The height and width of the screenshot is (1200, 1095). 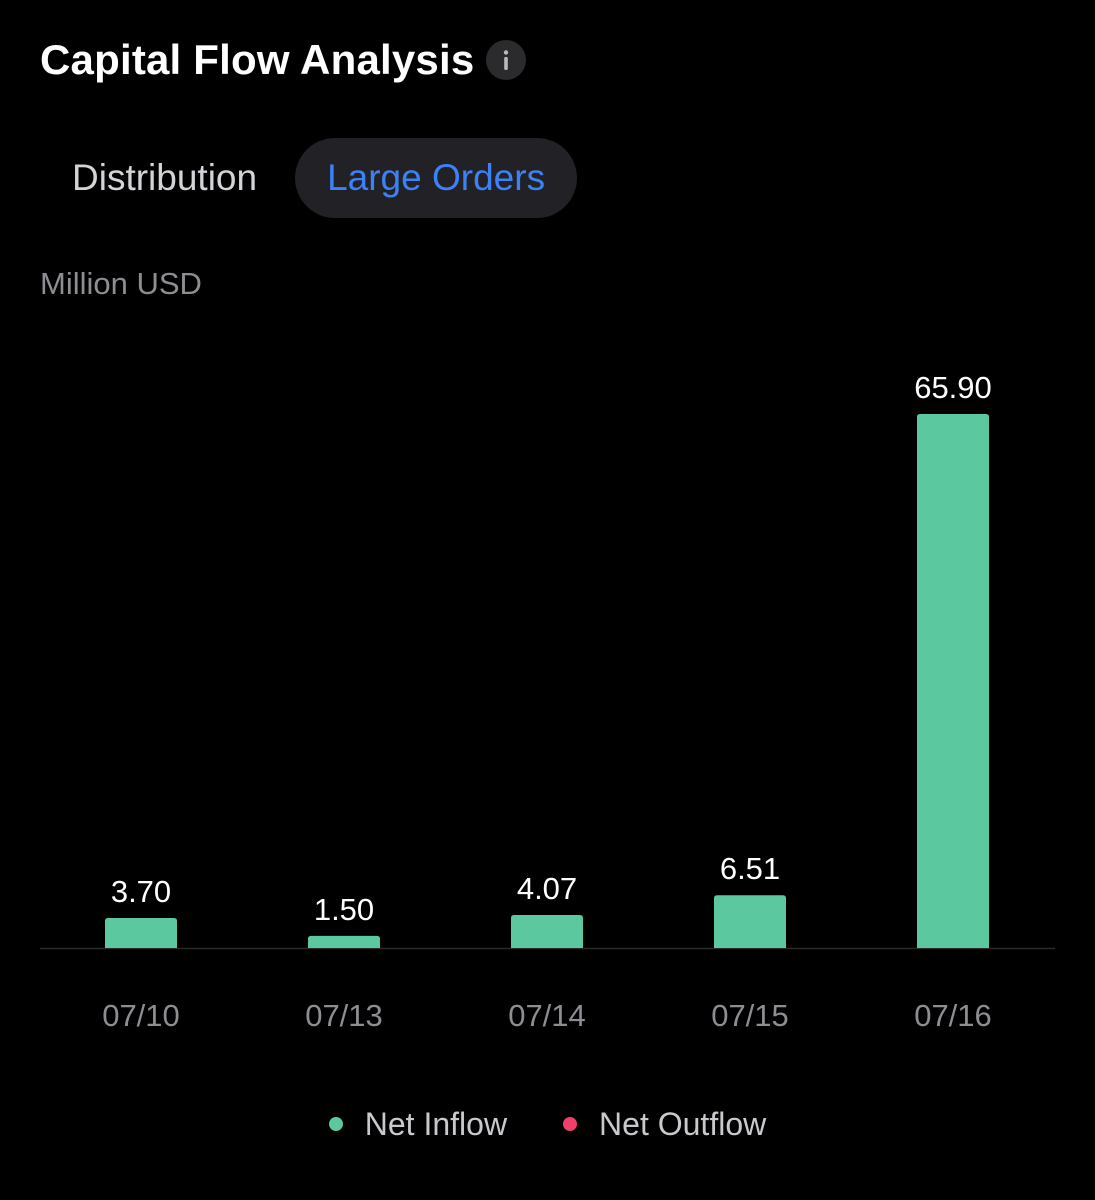 I want to click on x-tick-label-07-13: 07/13, so click(x=344, y=1015).